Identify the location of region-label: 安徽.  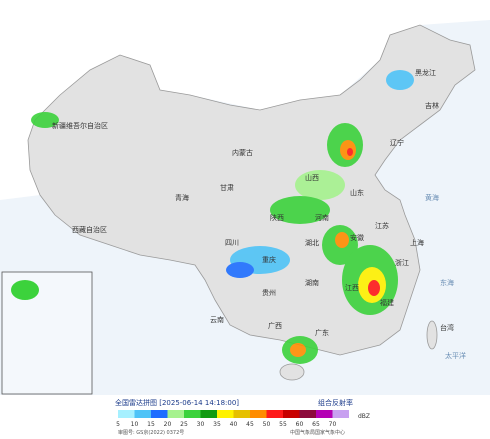
(357, 237).